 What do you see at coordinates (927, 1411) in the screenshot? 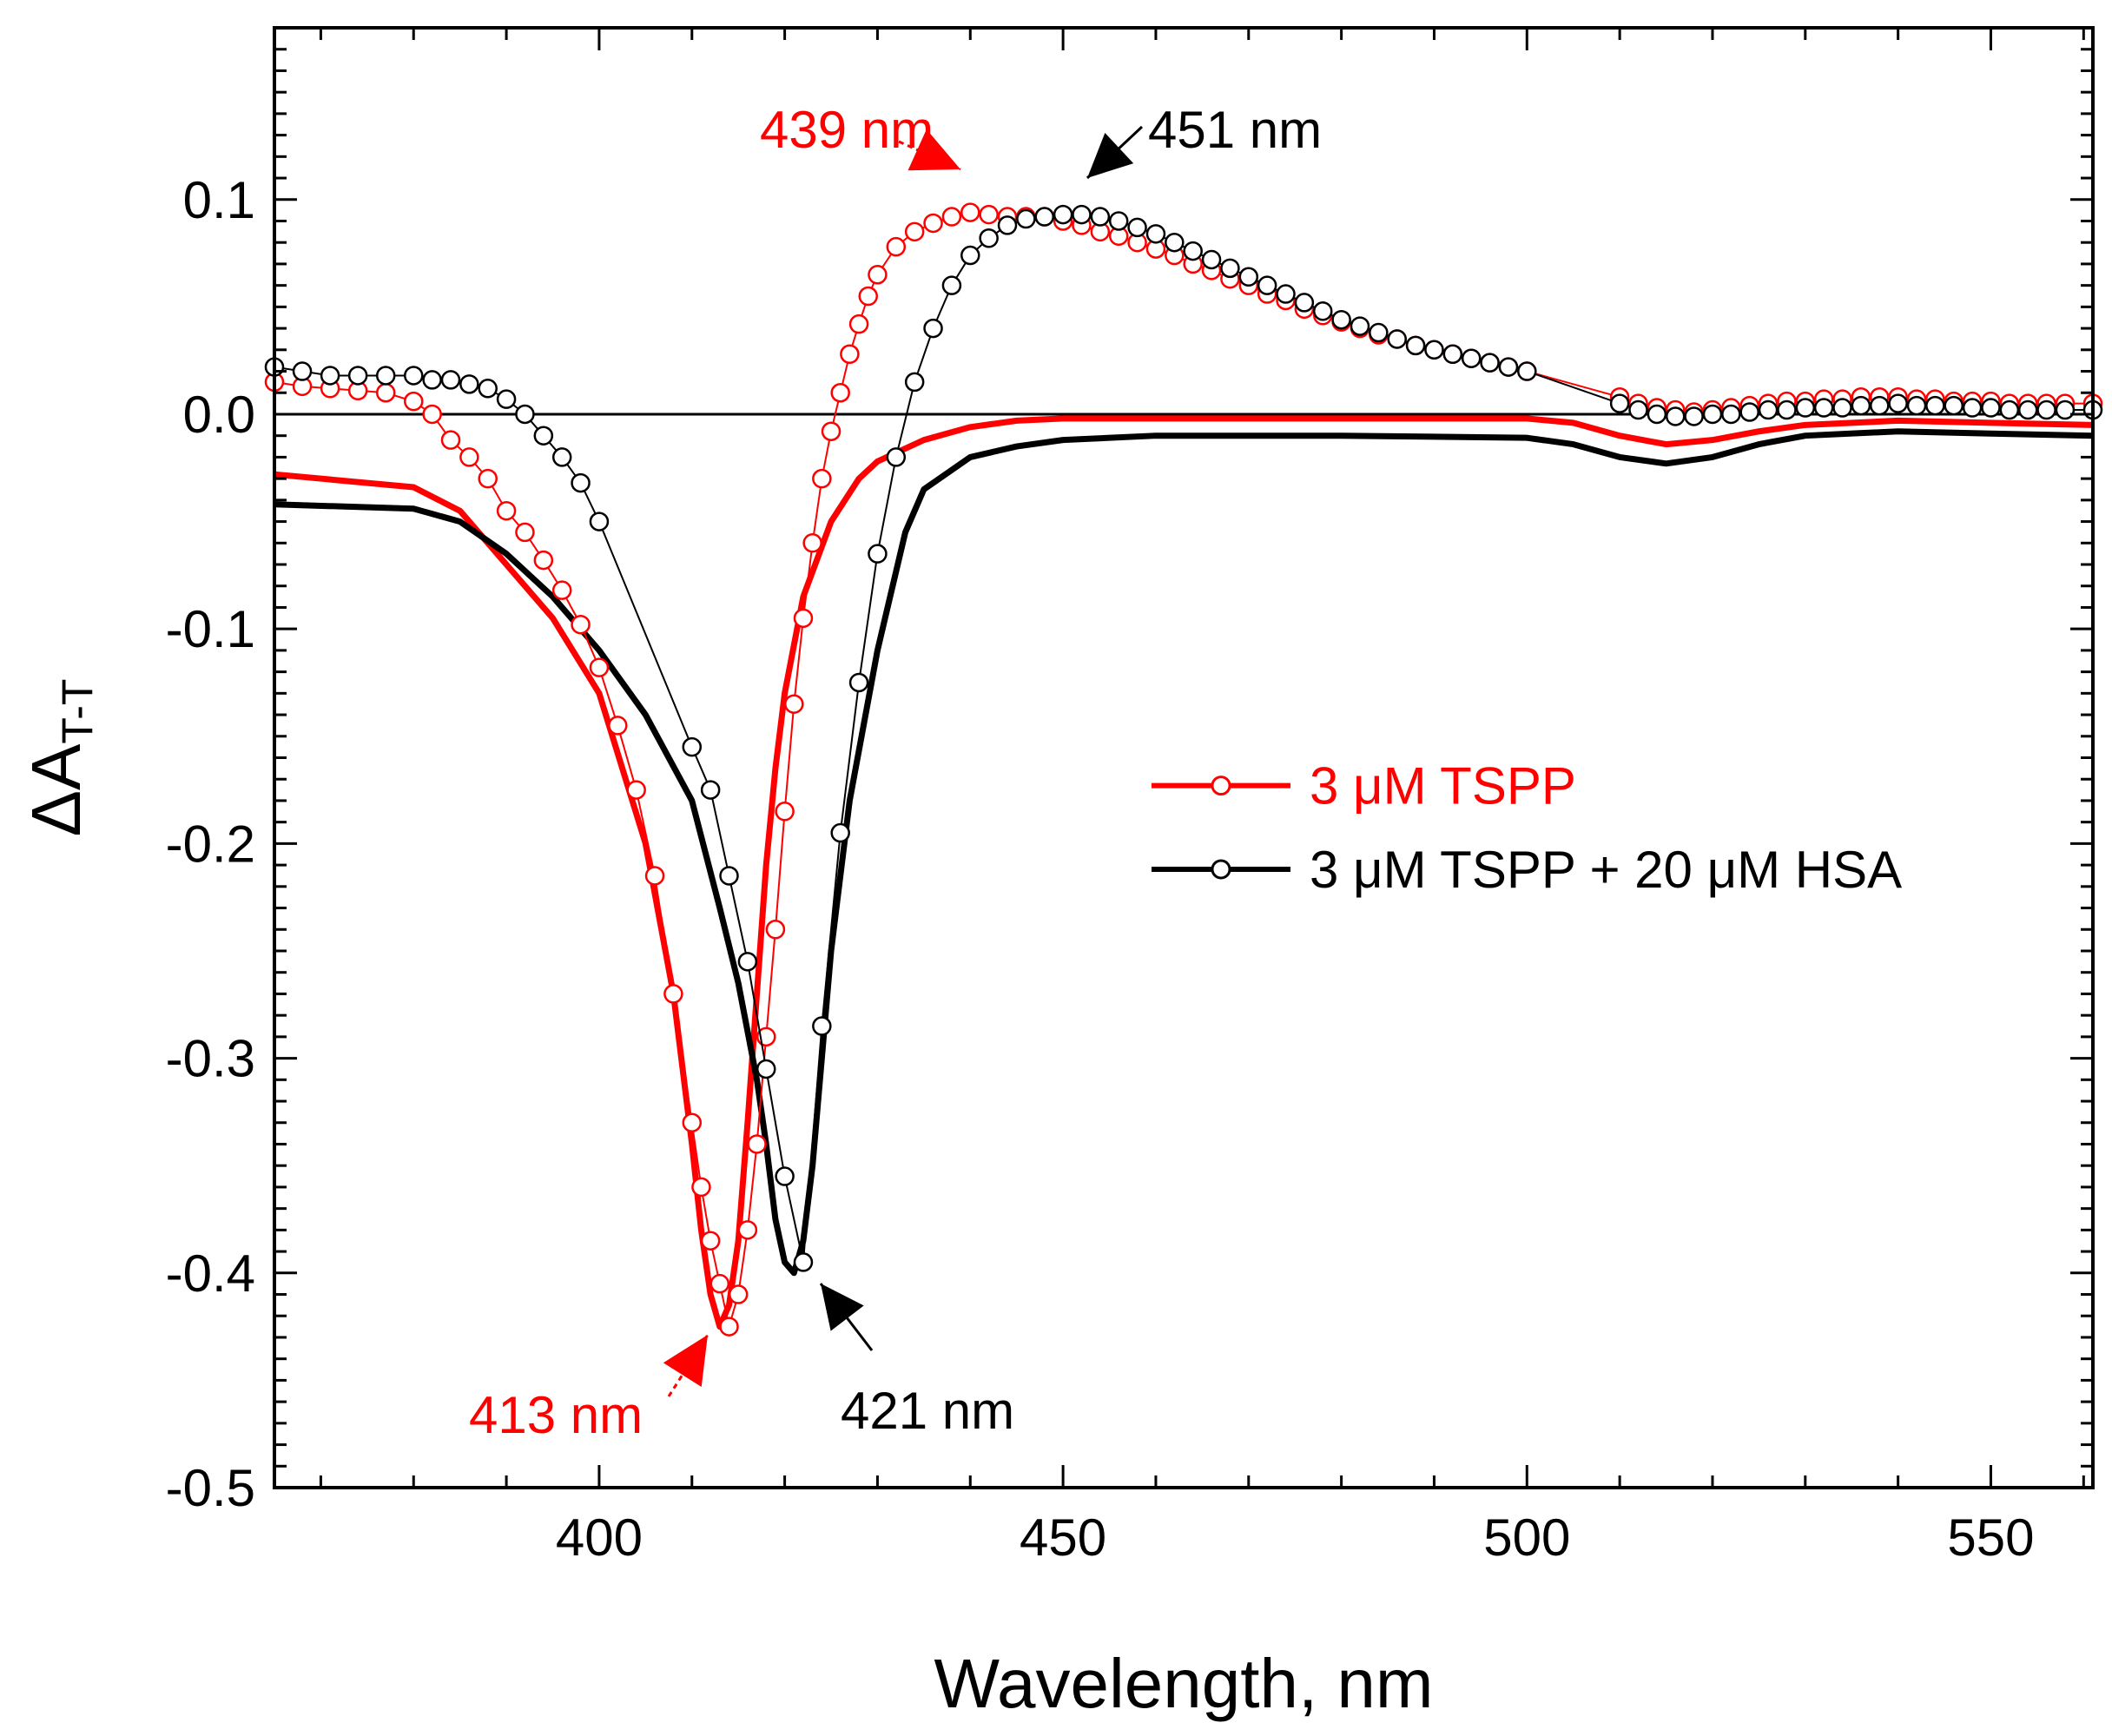
I see `annotation-label: 421 nm` at bounding box center [927, 1411].